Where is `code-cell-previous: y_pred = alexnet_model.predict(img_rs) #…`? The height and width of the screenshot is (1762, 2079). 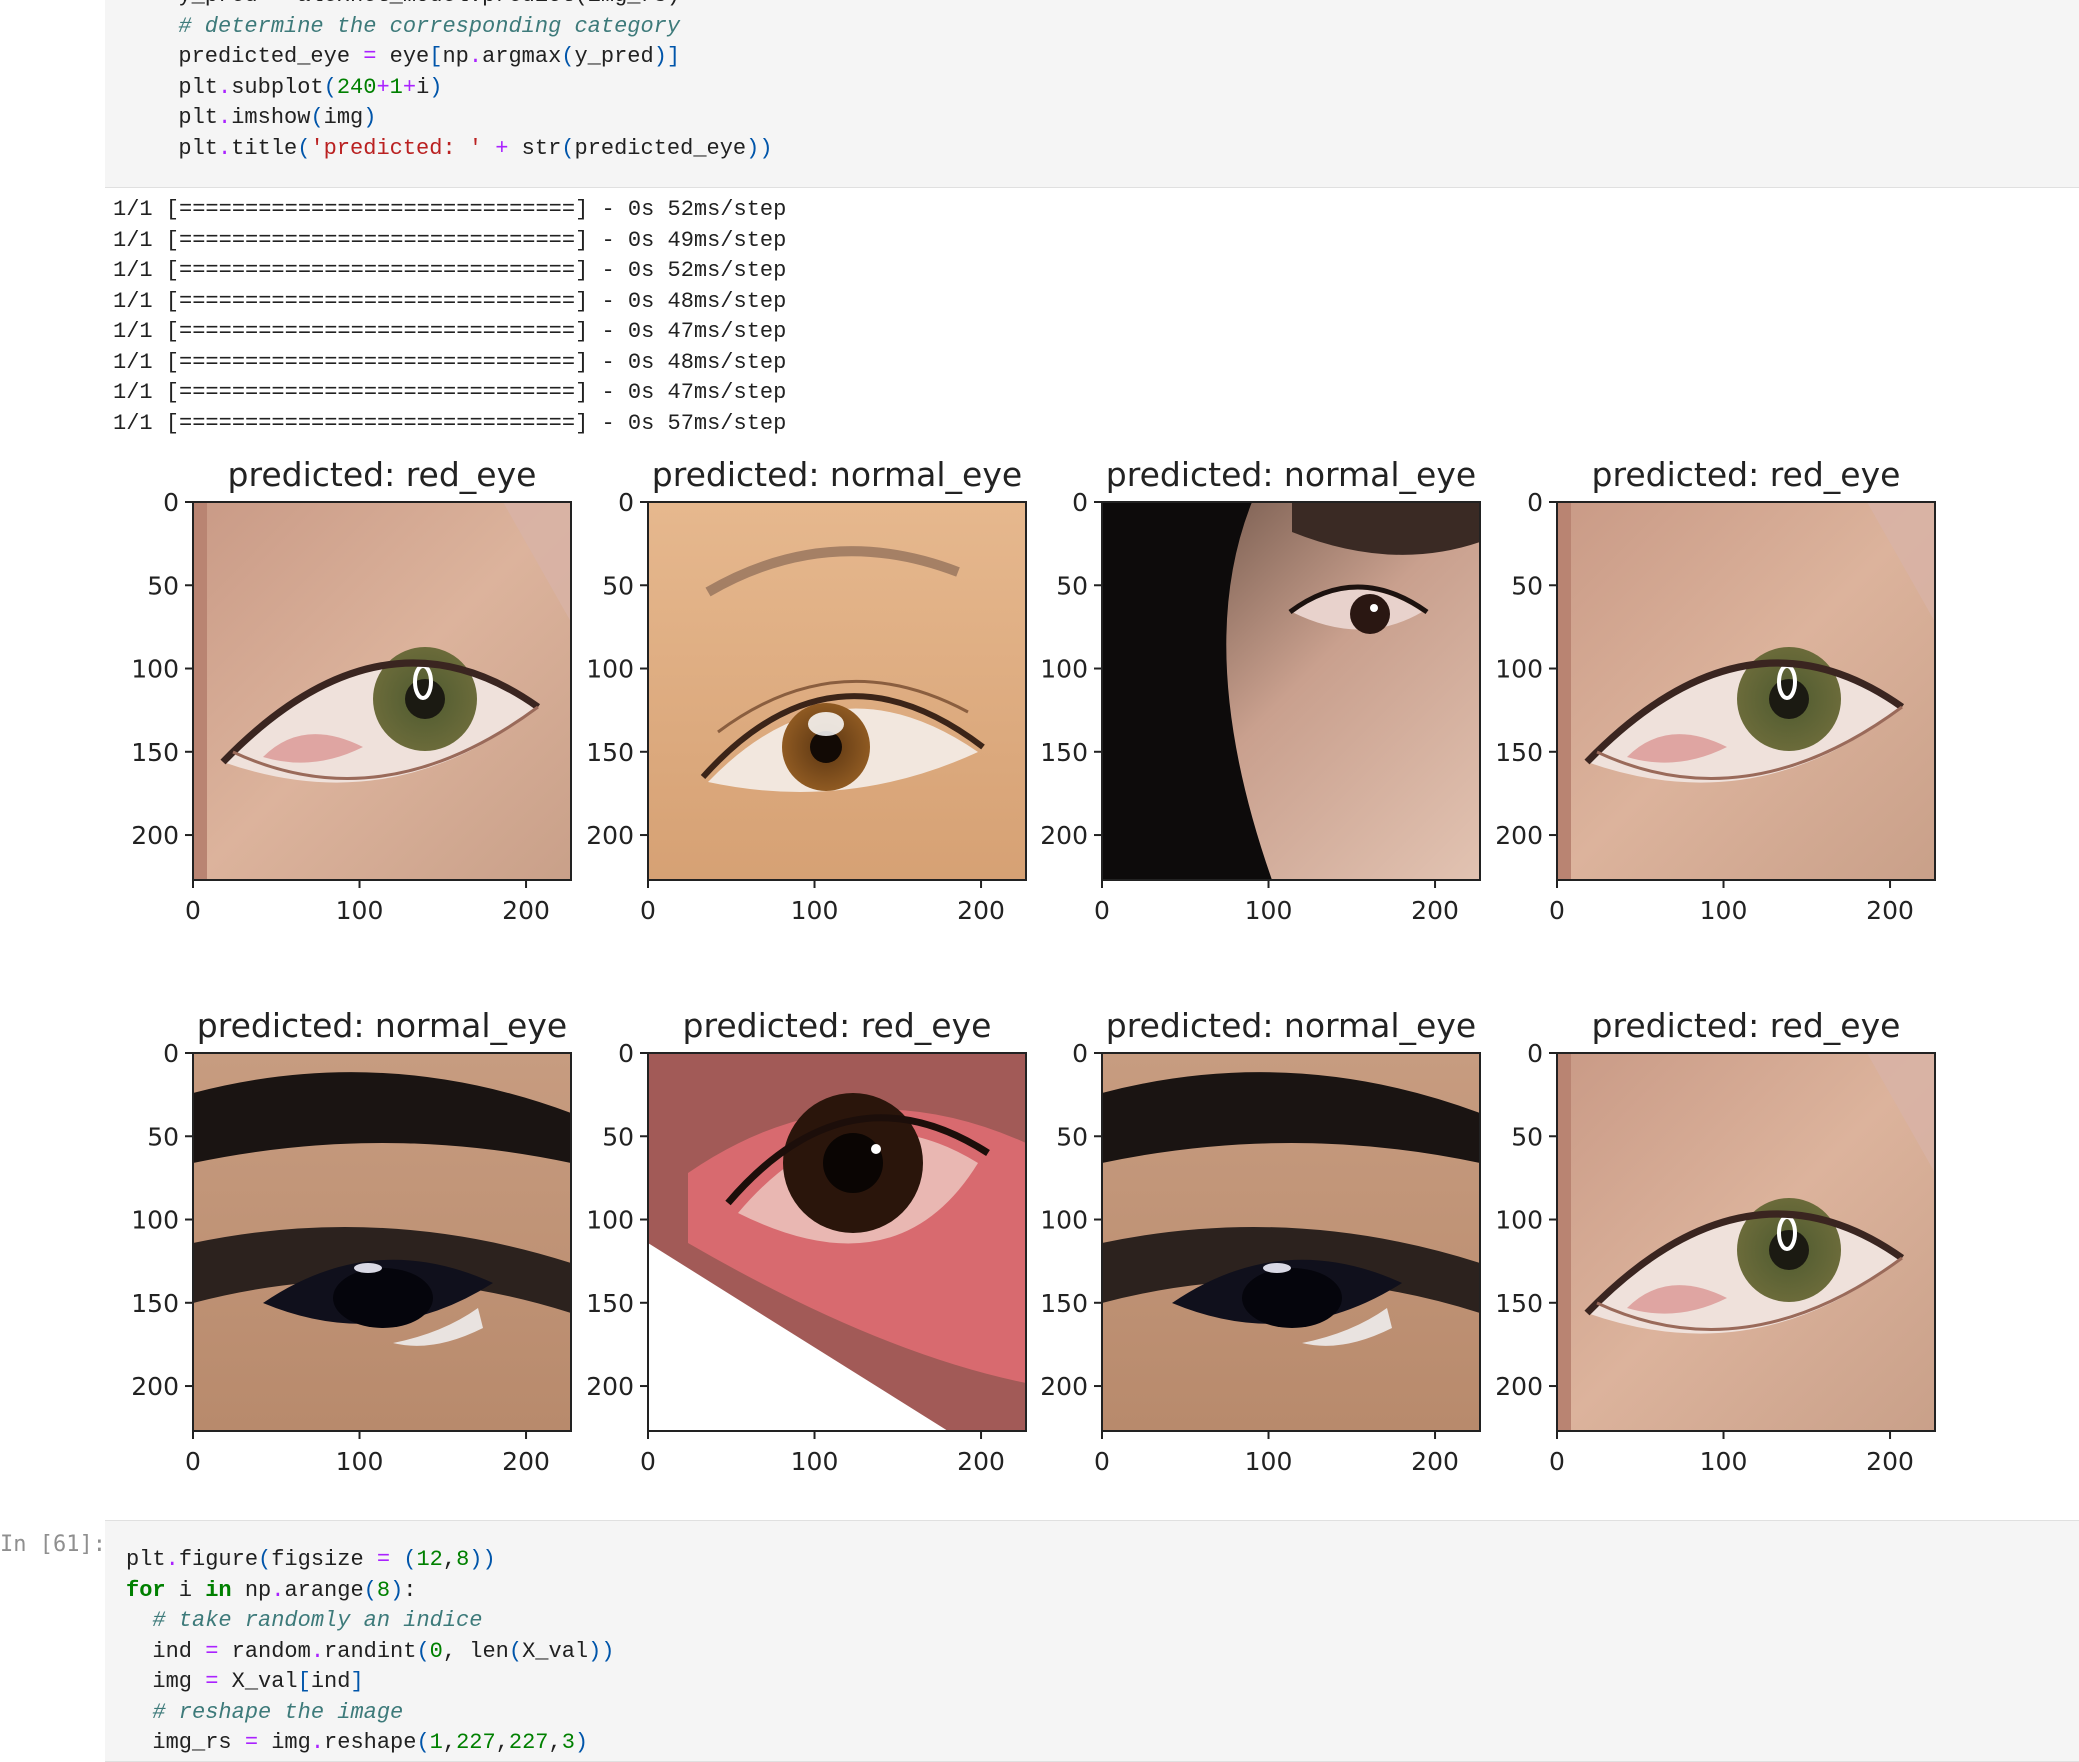 code-cell-previous: y_pred = alexnet_model.predict(img_rs) #… is located at coordinates (1092, 94).